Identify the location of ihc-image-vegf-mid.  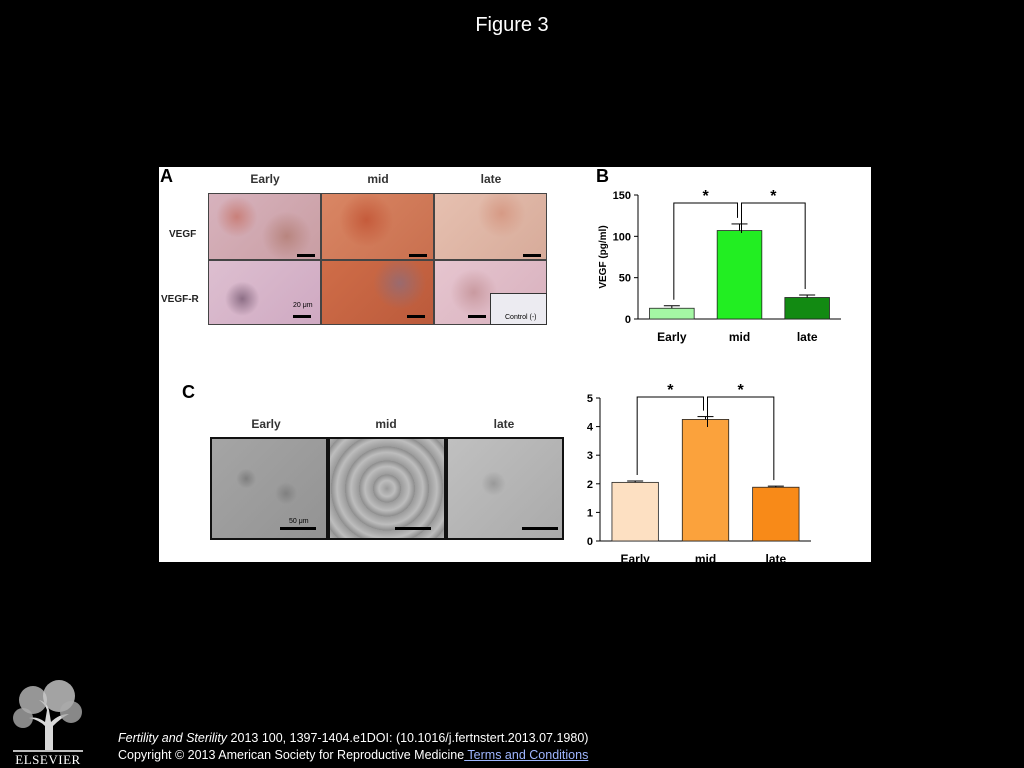
(377, 226).